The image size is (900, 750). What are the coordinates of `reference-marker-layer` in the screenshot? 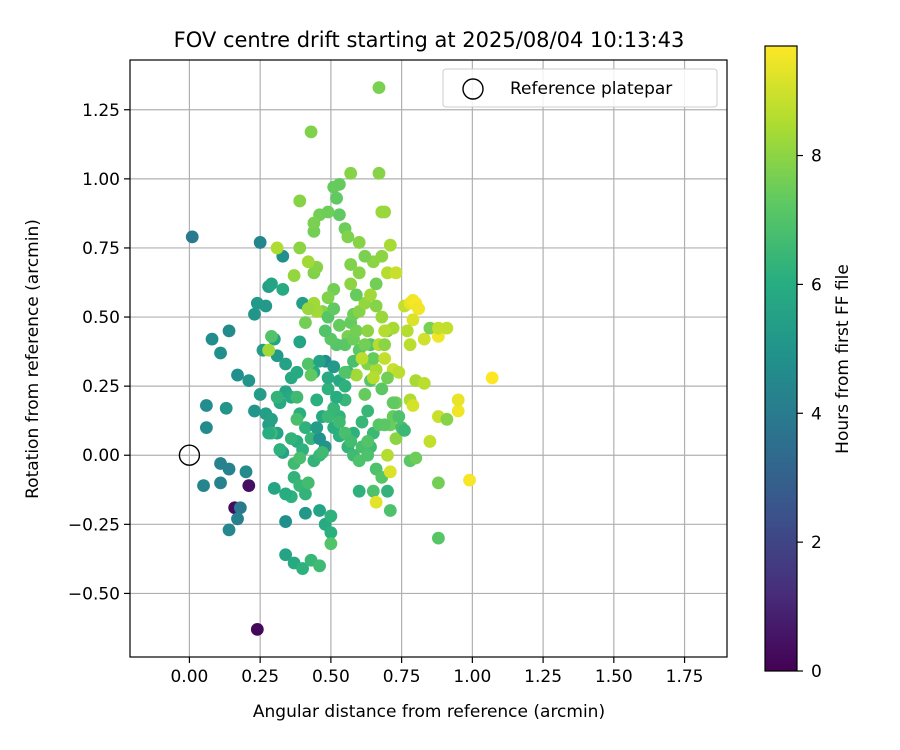 It's located at (189, 455).